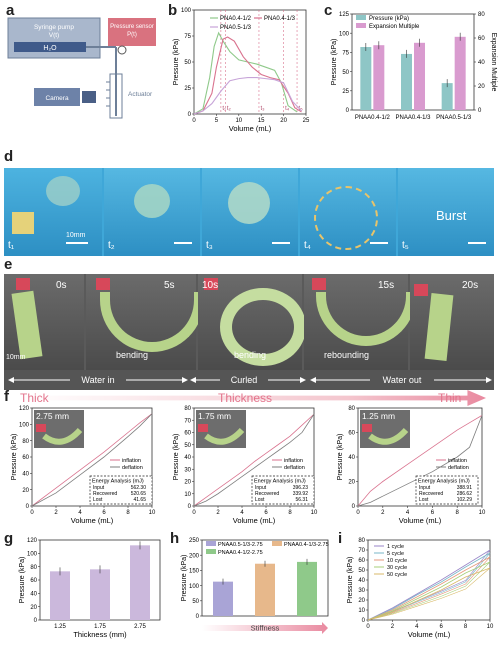 Image resolution: width=500 pixels, height=646 pixels. What do you see at coordinates (301, 494) in the screenshot?
I see `energy-row-value: 339.92` at bounding box center [301, 494].